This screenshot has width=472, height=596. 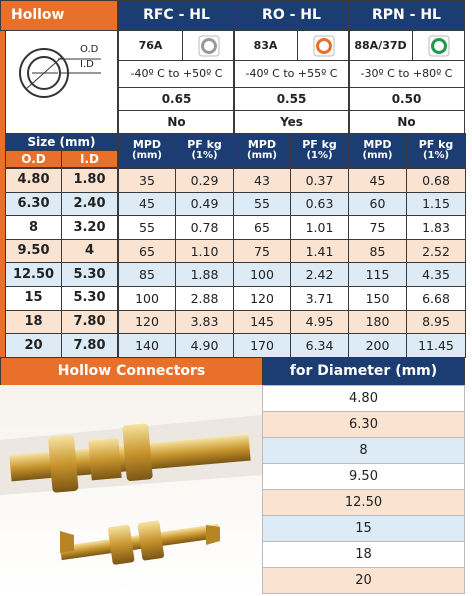 What do you see at coordinates (436, 274) in the screenshot?
I see `table-cell: 4.35` at bounding box center [436, 274].